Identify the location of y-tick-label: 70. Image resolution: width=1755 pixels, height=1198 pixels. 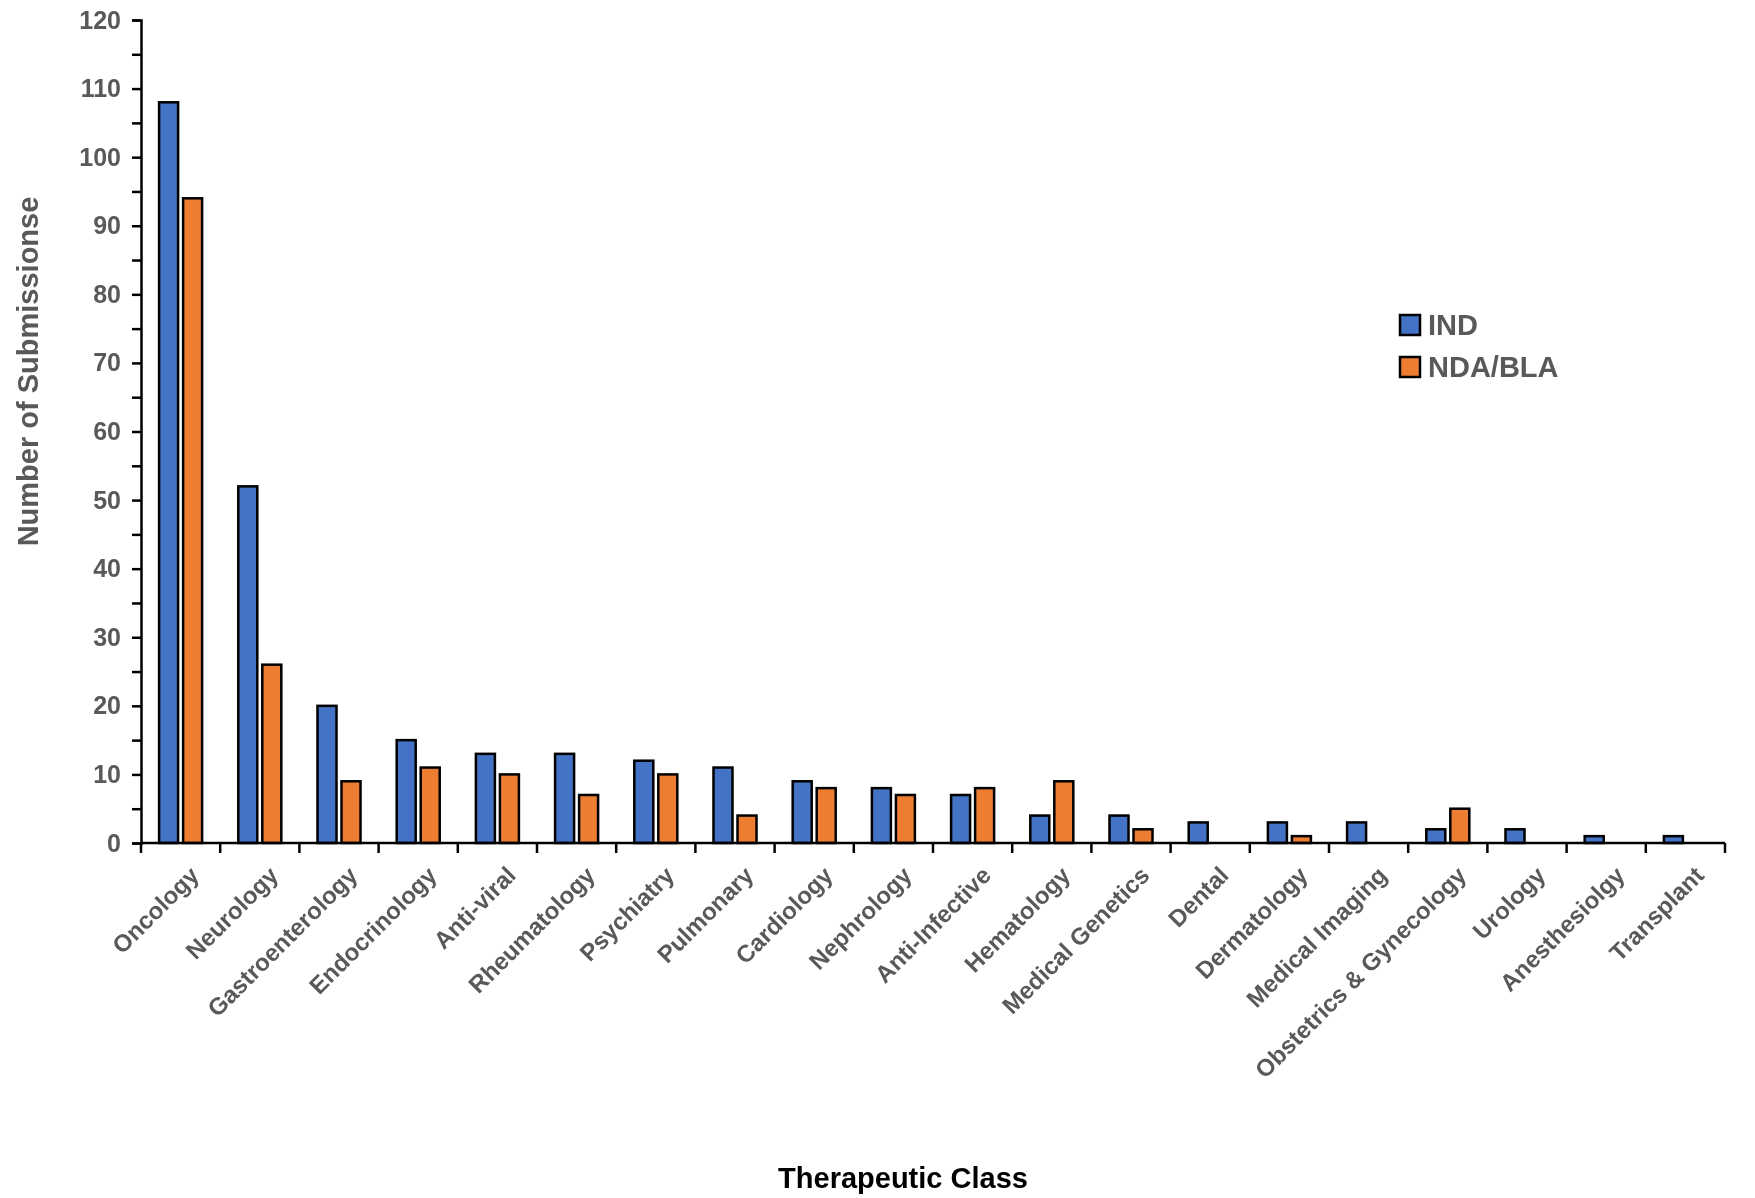
(107, 362).